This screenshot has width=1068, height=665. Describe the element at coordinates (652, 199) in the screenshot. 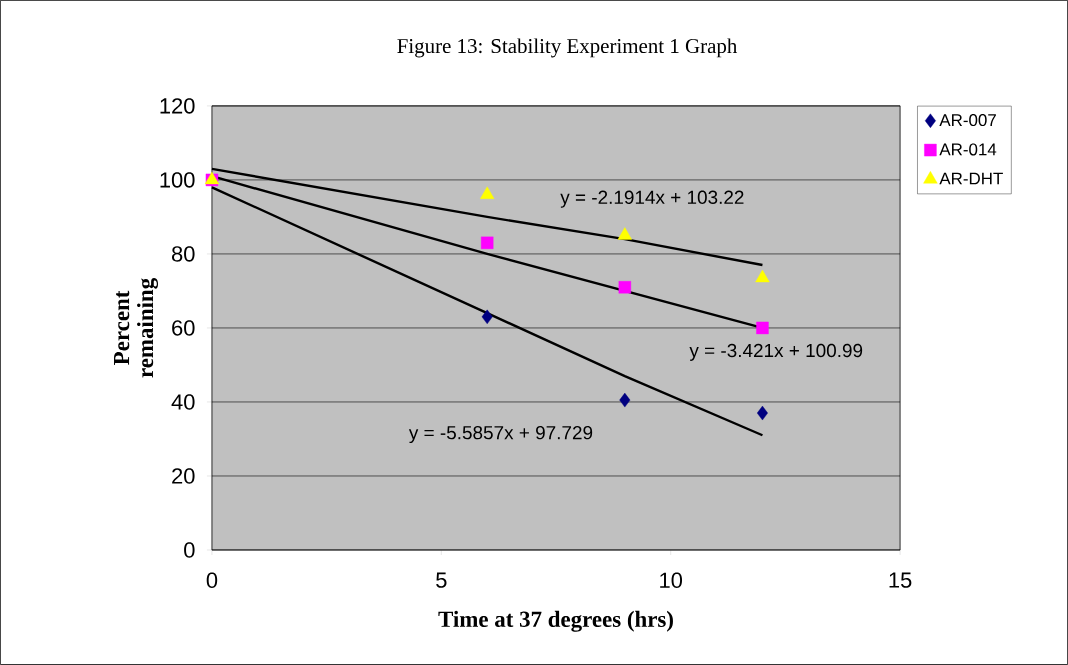

I see `annotation: y = -2.1914x + 103.22` at that location.